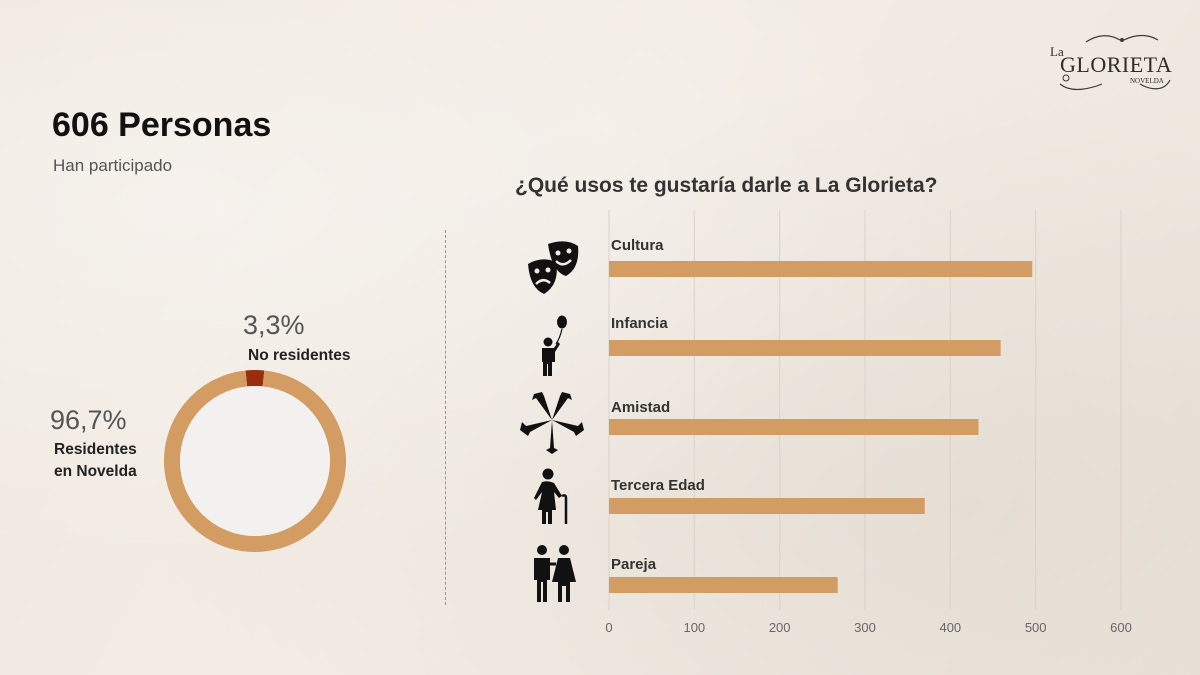  I want to click on bar-infancia, so click(805, 348).